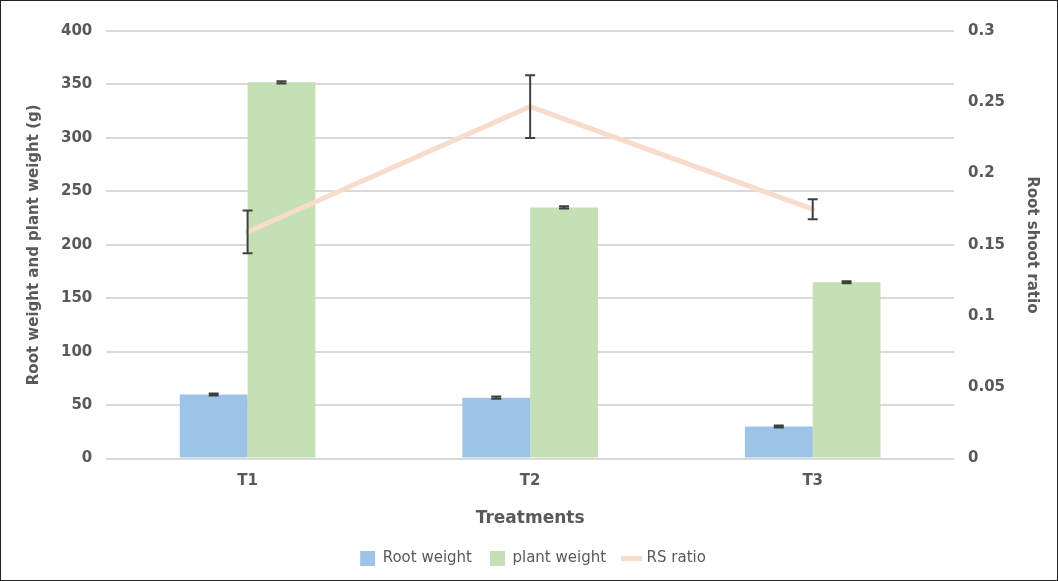  Describe the element at coordinates (82, 404) in the screenshot. I see `y-tick-label: 50` at that location.